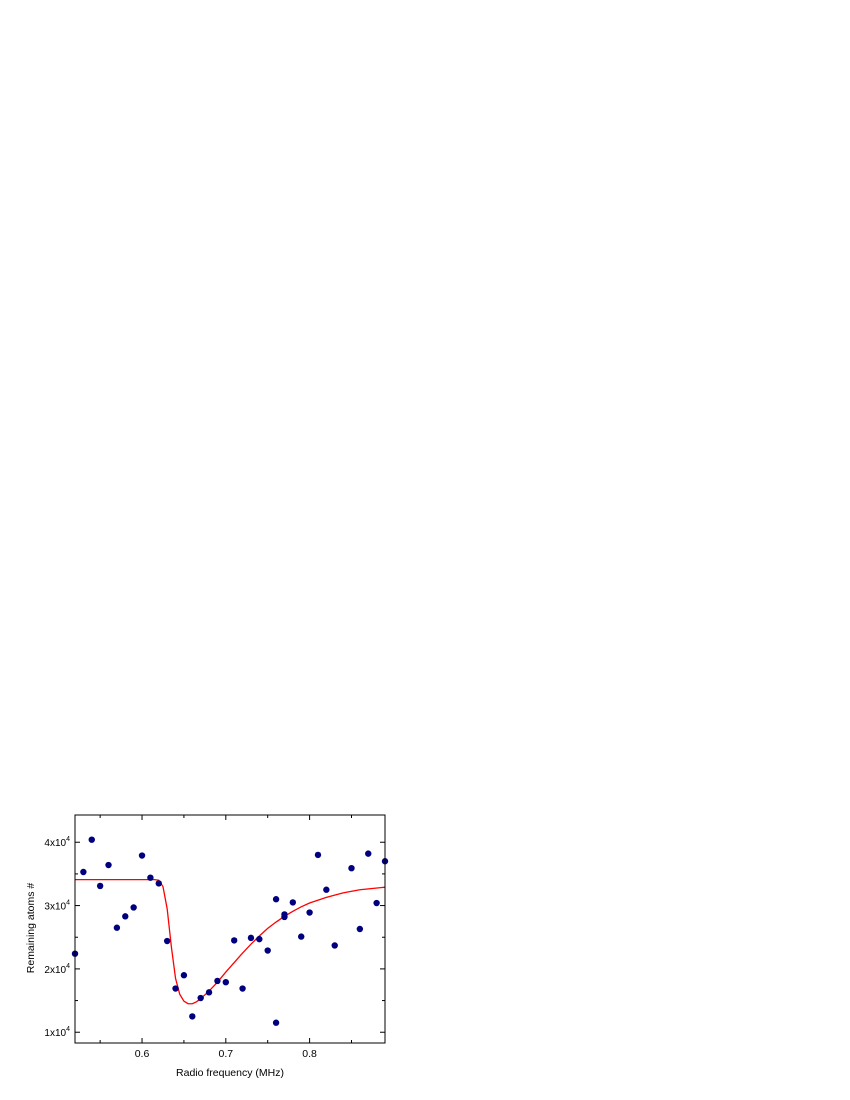 The height and width of the screenshot is (1100, 850). I want to click on plot-frame, so click(230, 929).